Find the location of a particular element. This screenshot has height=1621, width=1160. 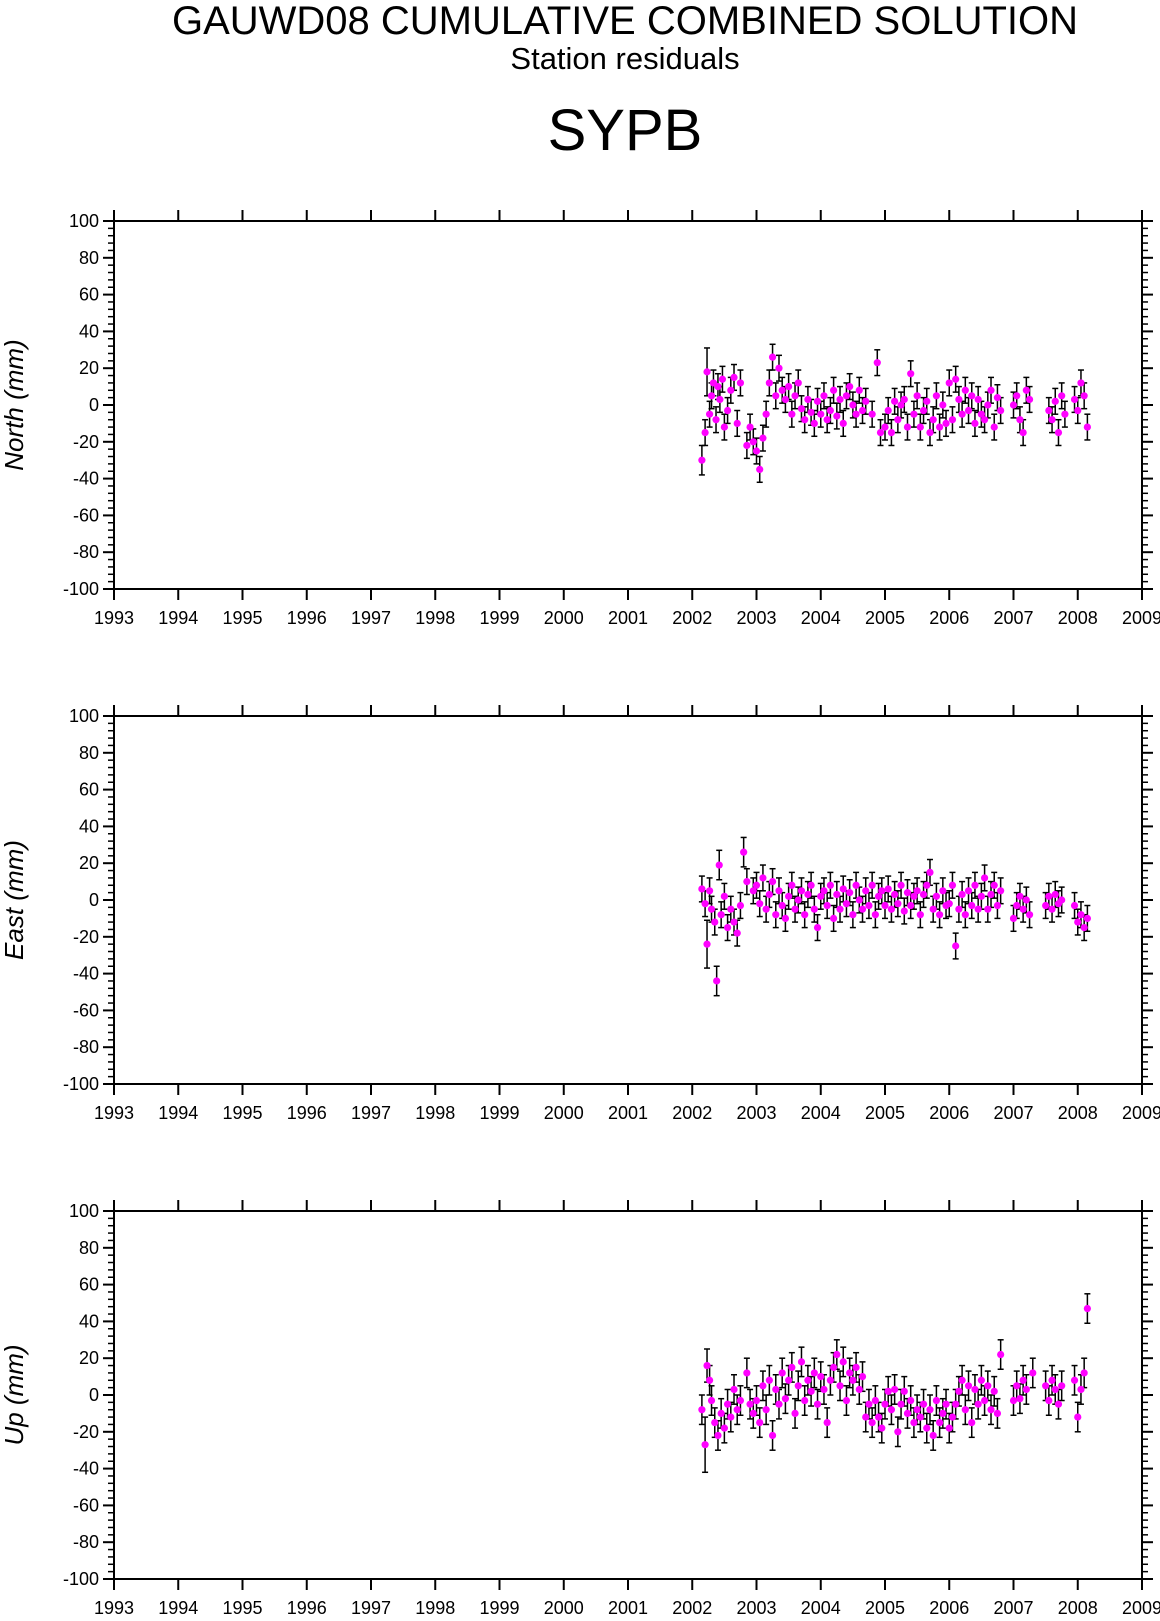

east-y-tick-label: -20 is located at coordinates (86, 937).